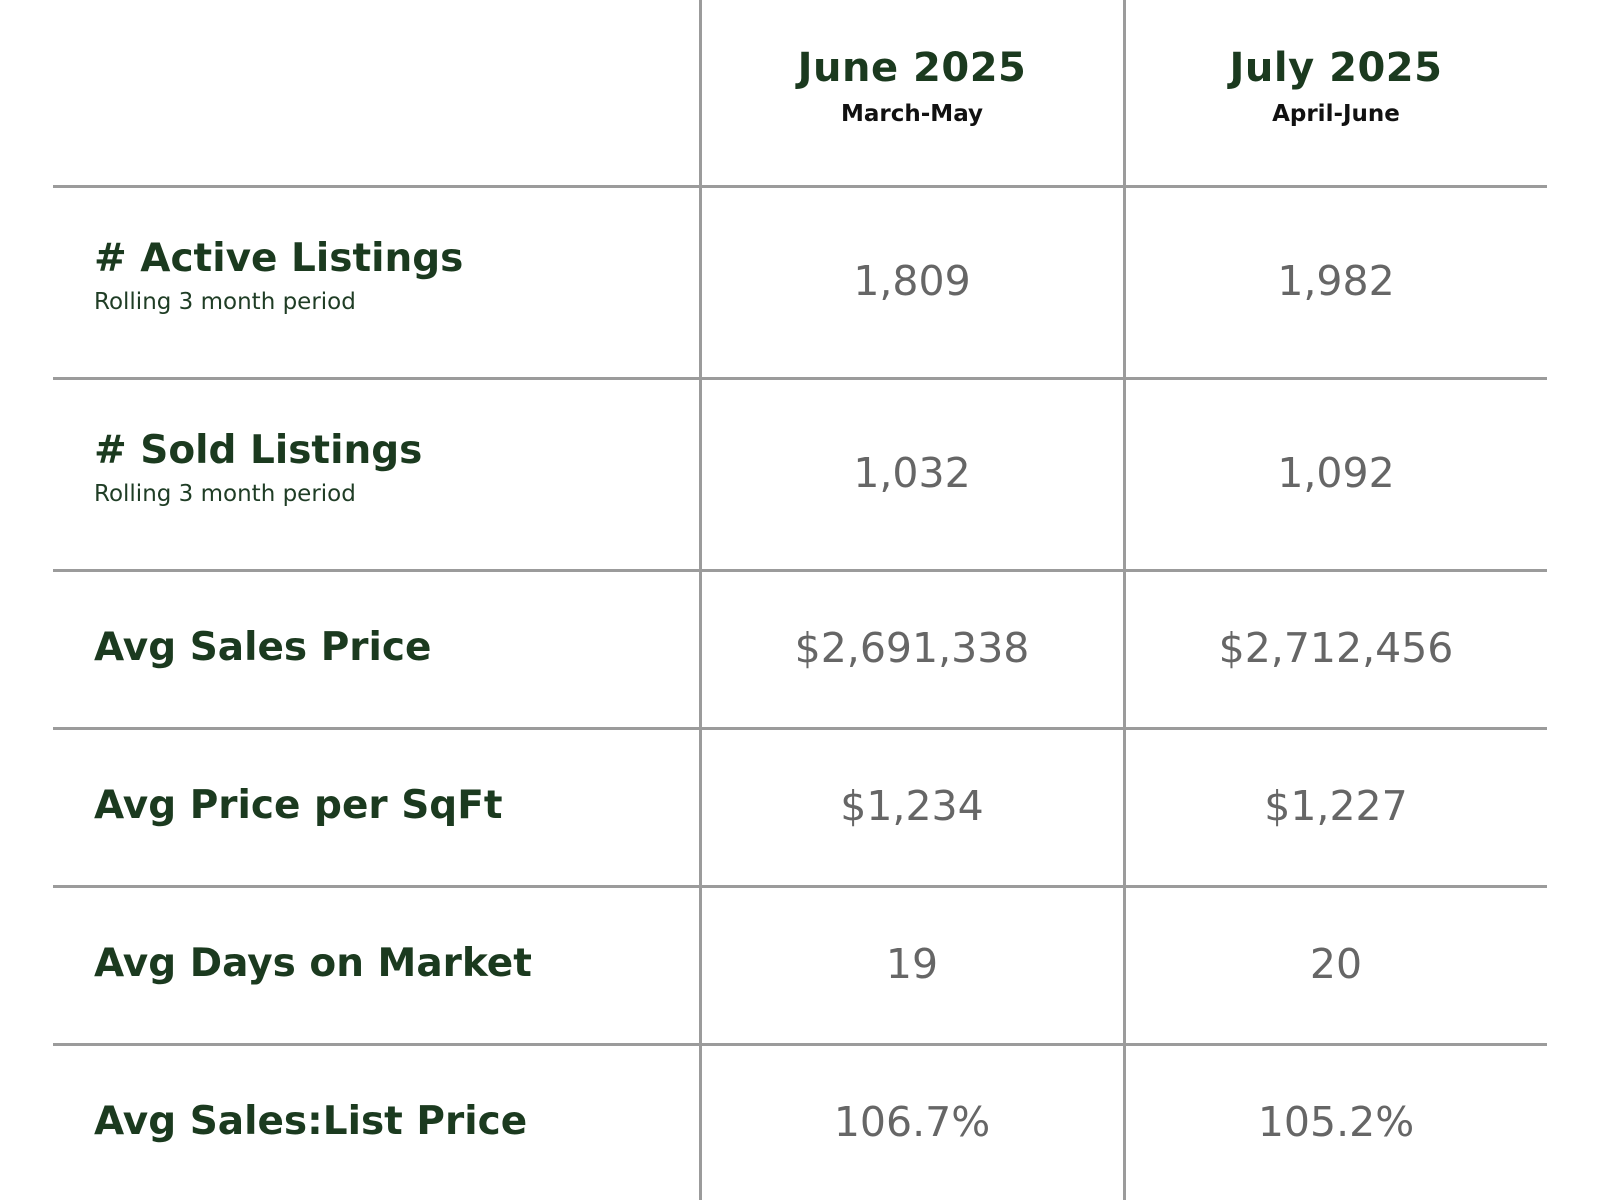 Image resolution: width=1600 pixels, height=1200 pixels. What do you see at coordinates (912, 473) in the screenshot?
I see `cell-value: 1,032` at bounding box center [912, 473].